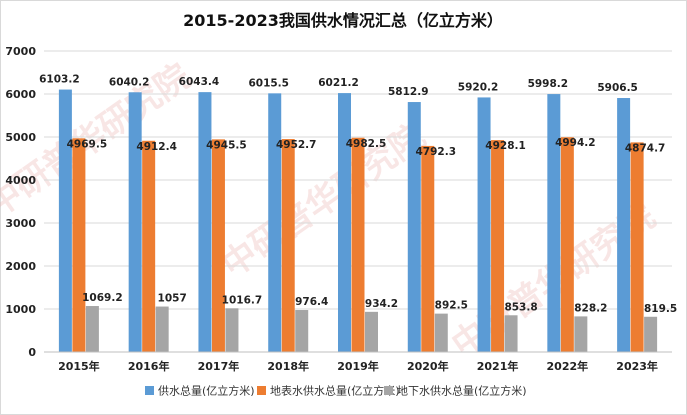 This screenshot has height=415, width=687. What do you see at coordinates (590, 308) in the screenshot?
I see `data-label: 828.2` at bounding box center [590, 308].